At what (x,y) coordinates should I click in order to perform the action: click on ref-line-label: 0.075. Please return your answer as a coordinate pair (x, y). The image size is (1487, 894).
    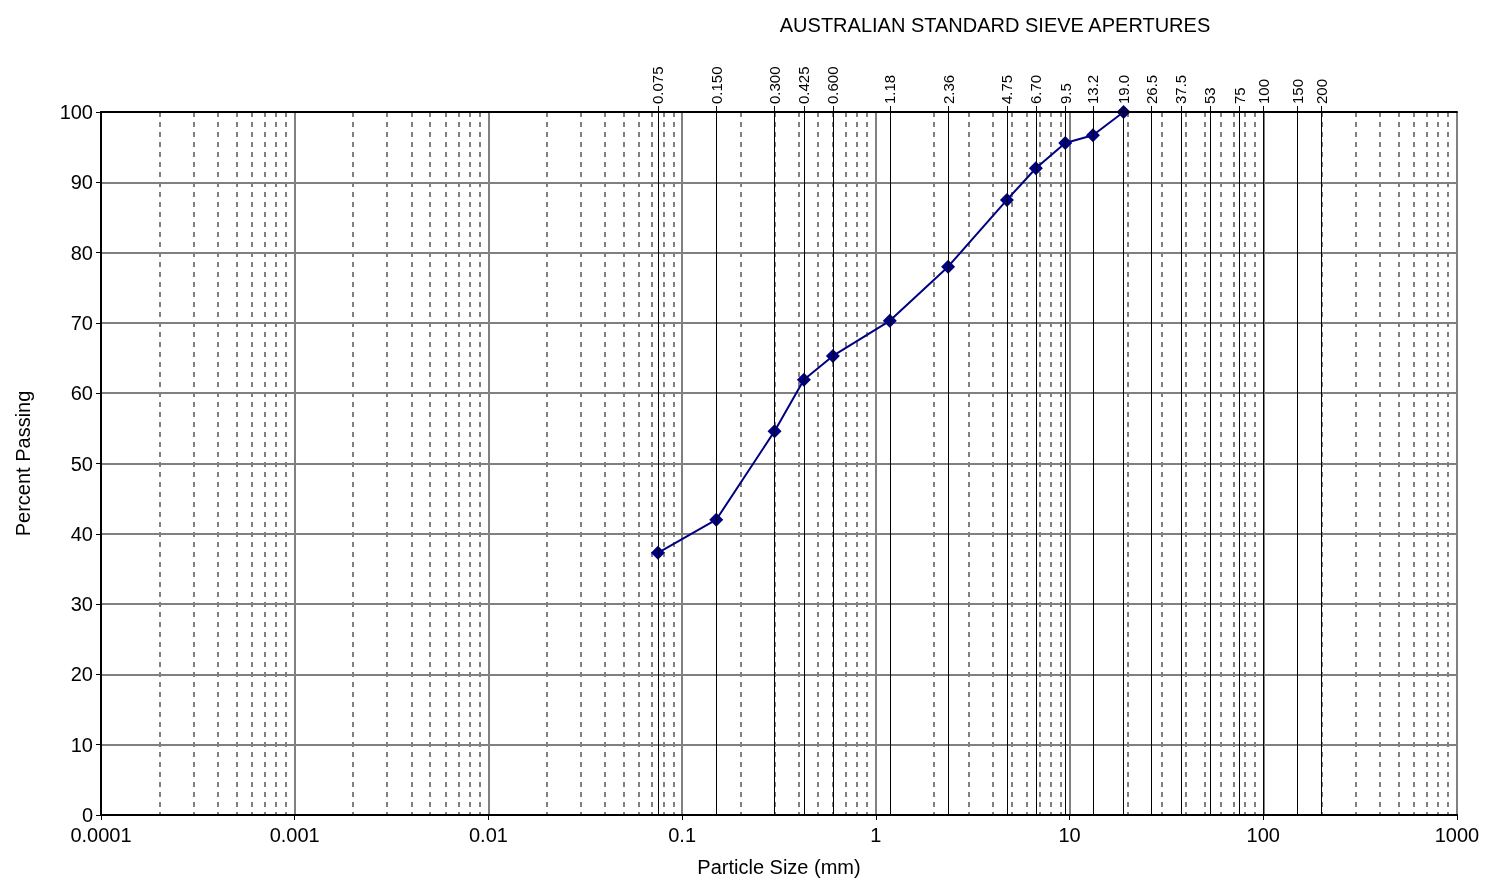
    Looking at the image, I should click on (658, 85).